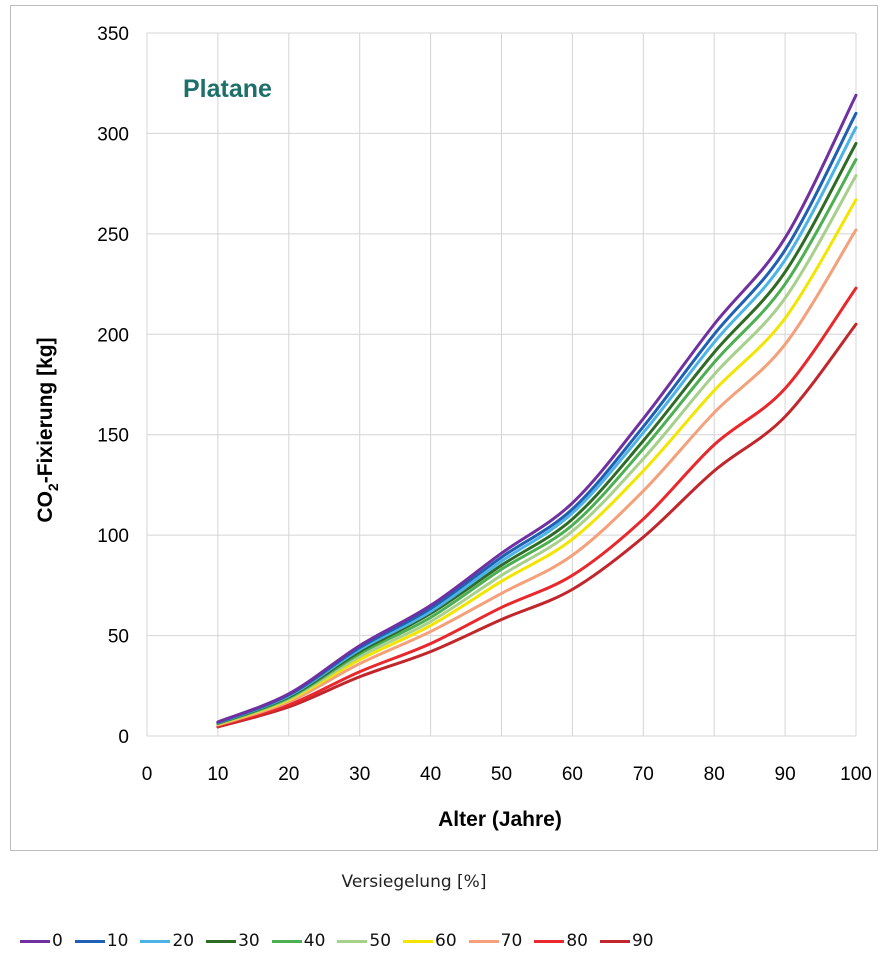 This screenshot has width=882, height=954. What do you see at coordinates (414, 882) in the screenshot?
I see `legend-title: Versiegelung [%]` at bounding box center [414, 882].